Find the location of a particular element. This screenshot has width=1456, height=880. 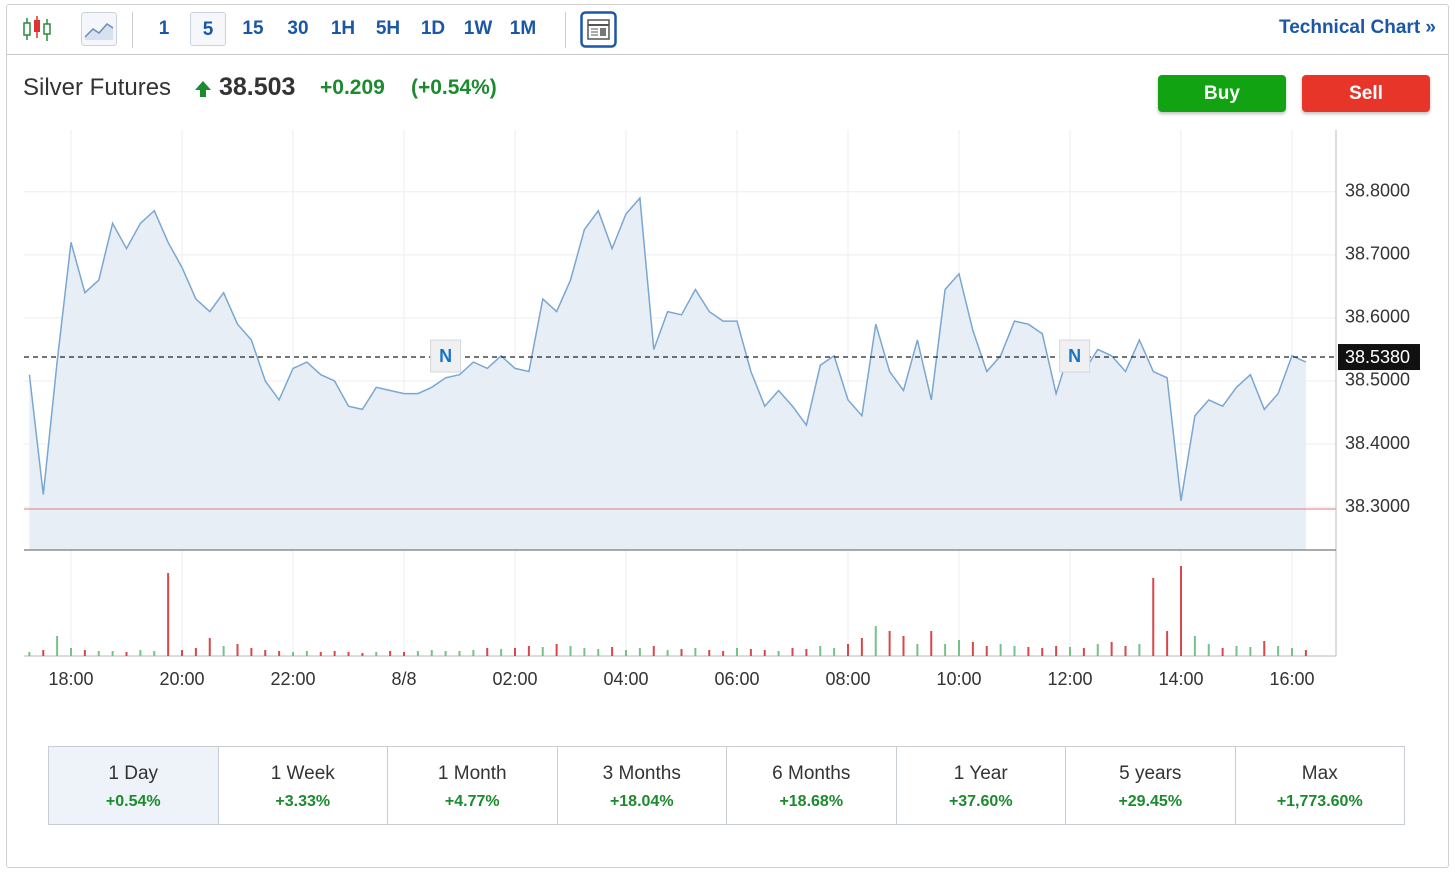

interval-button: 30 is located at coordinates (298, 28).